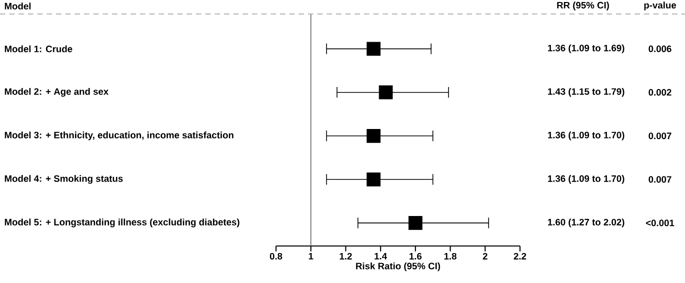 Image resolution: width=685 pixels, height=283 pixels. Describe the element at coordinates (311, 256) in the screenshot. I see `x-tick-label: 1` at that location.